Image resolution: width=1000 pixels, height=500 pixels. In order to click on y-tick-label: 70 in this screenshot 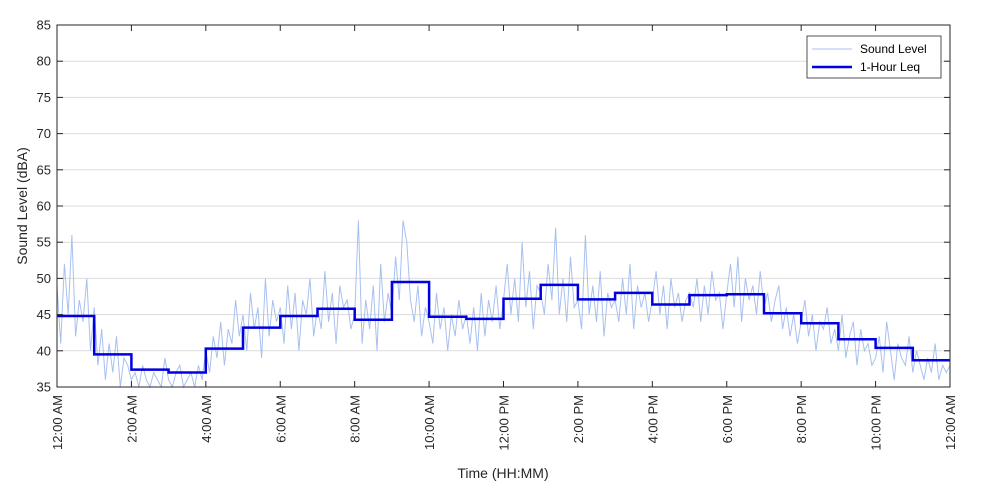, I will do `click(44, 133)`.